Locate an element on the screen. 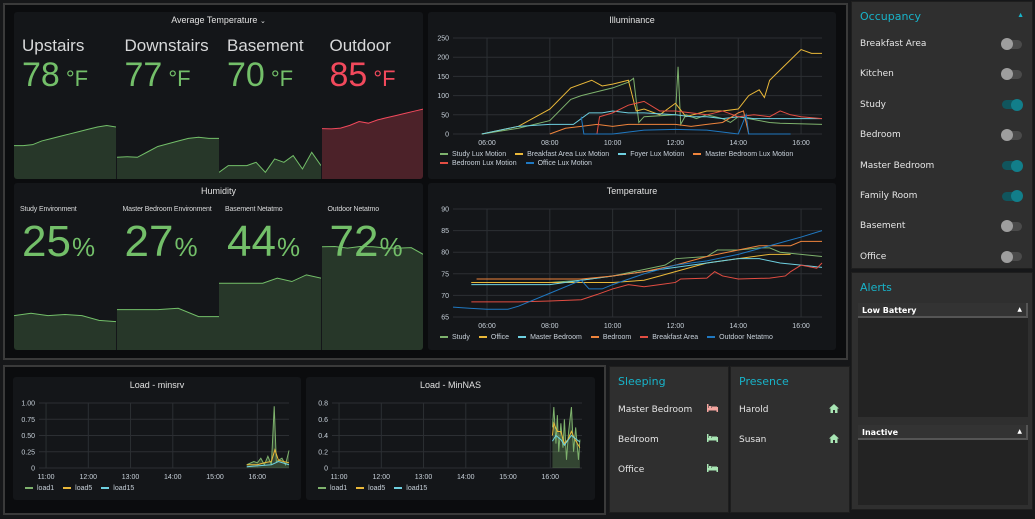 Image resolution: width=1035 pixels, height=519 pixels. series-line-office-lux-motion is located at coordinates (685, 123).